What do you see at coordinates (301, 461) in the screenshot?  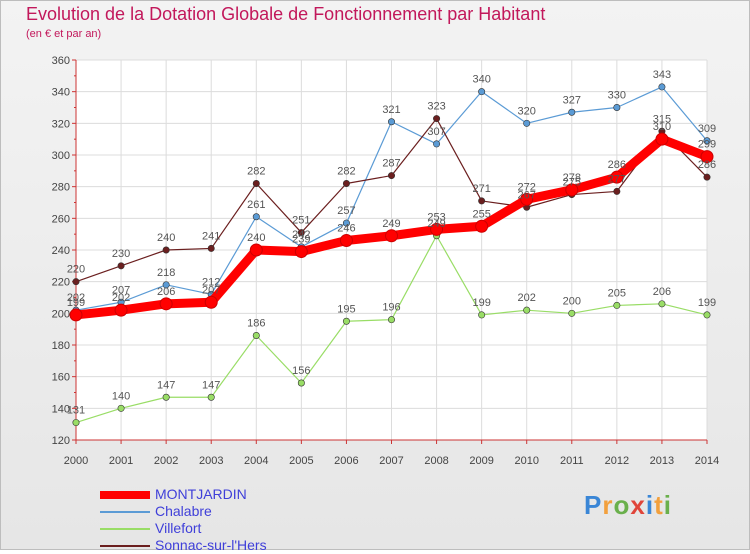 I see `x-tick-label: 2005` at bounding box center [301, 461].